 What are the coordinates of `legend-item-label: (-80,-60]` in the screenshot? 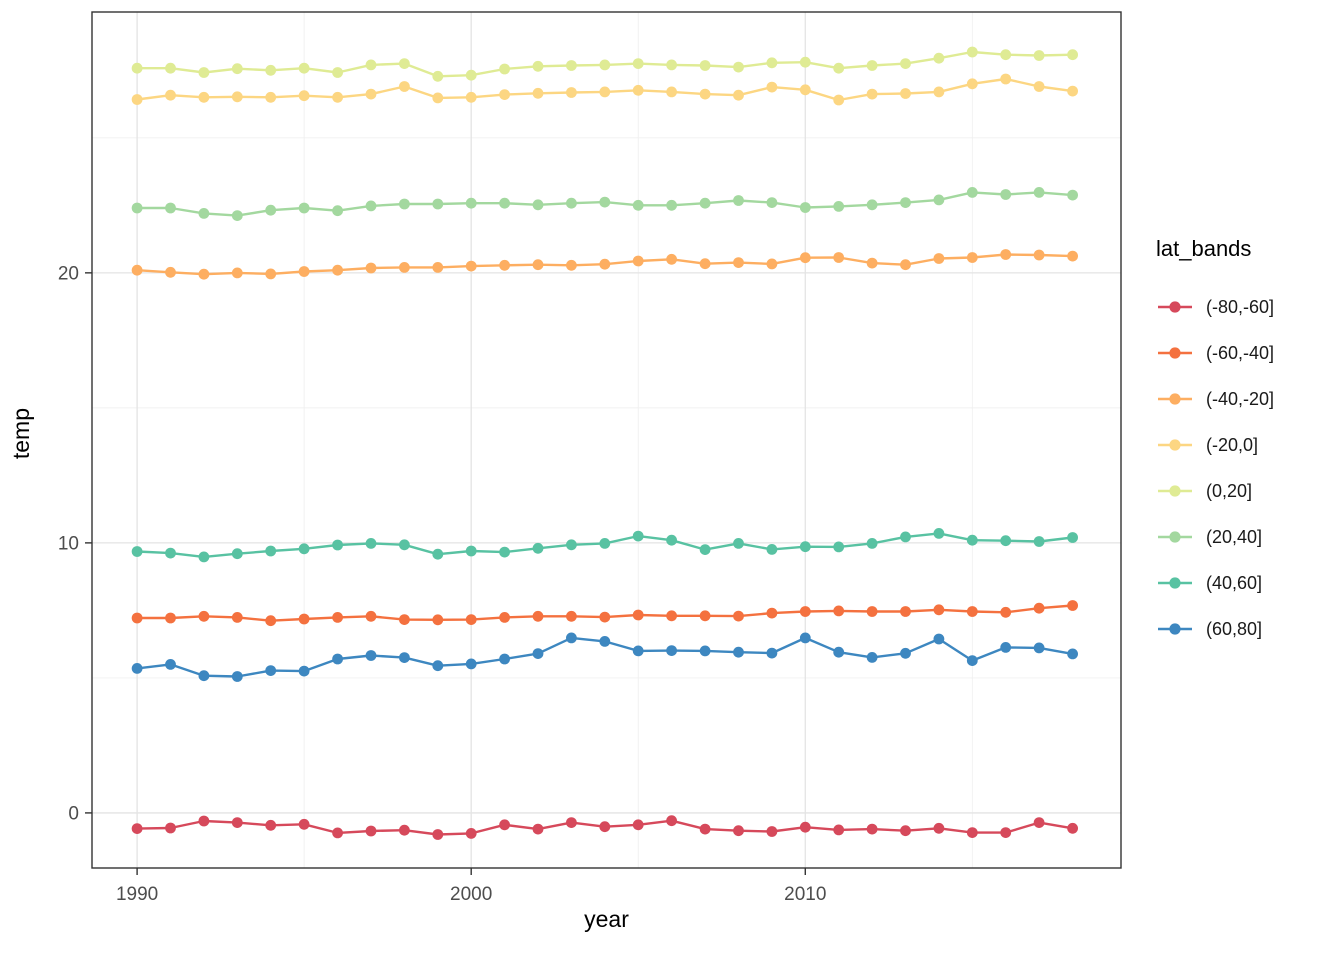 It's located at (1240, 306).